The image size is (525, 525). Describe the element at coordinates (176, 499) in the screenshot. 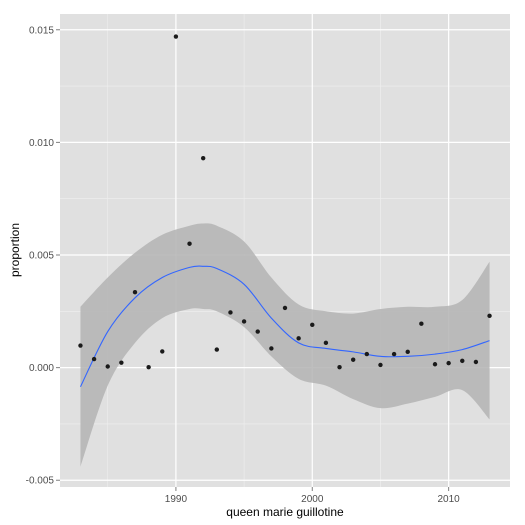

I see `x-tick-label: 1990` at that location.